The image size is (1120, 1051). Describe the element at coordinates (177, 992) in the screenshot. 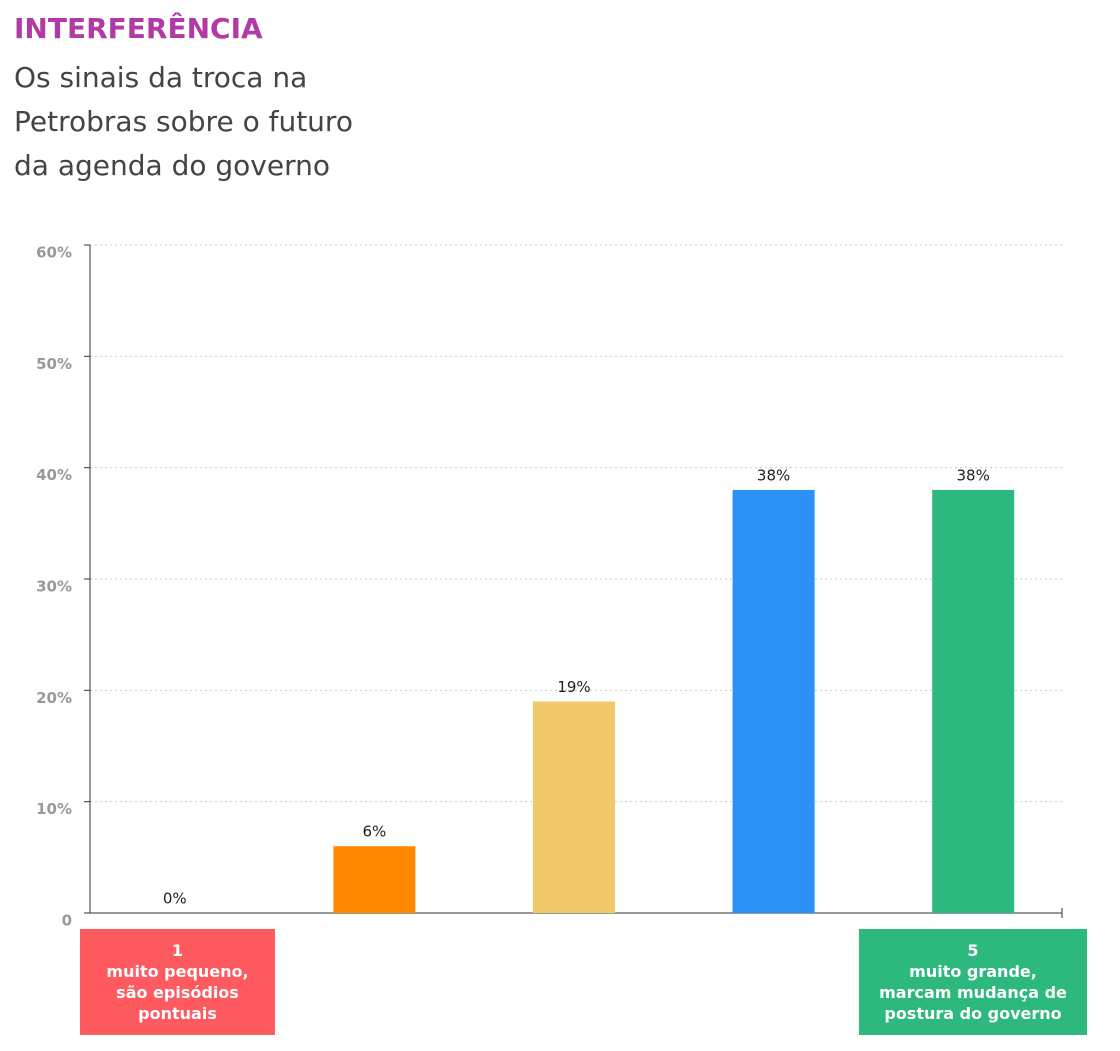

I see `category-note: são episódios` at that location.